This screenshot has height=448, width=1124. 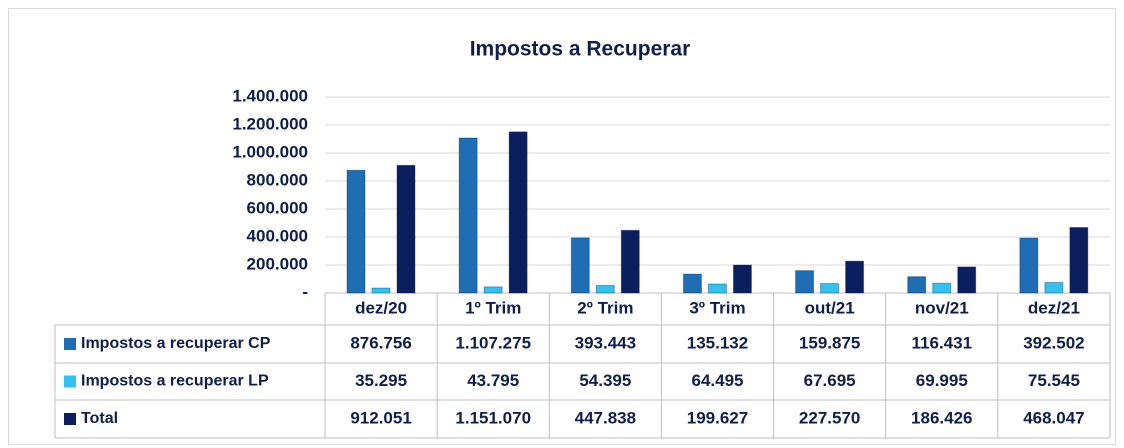 I want to click on table-value: 1.107.275, so click(x=493, y=342).